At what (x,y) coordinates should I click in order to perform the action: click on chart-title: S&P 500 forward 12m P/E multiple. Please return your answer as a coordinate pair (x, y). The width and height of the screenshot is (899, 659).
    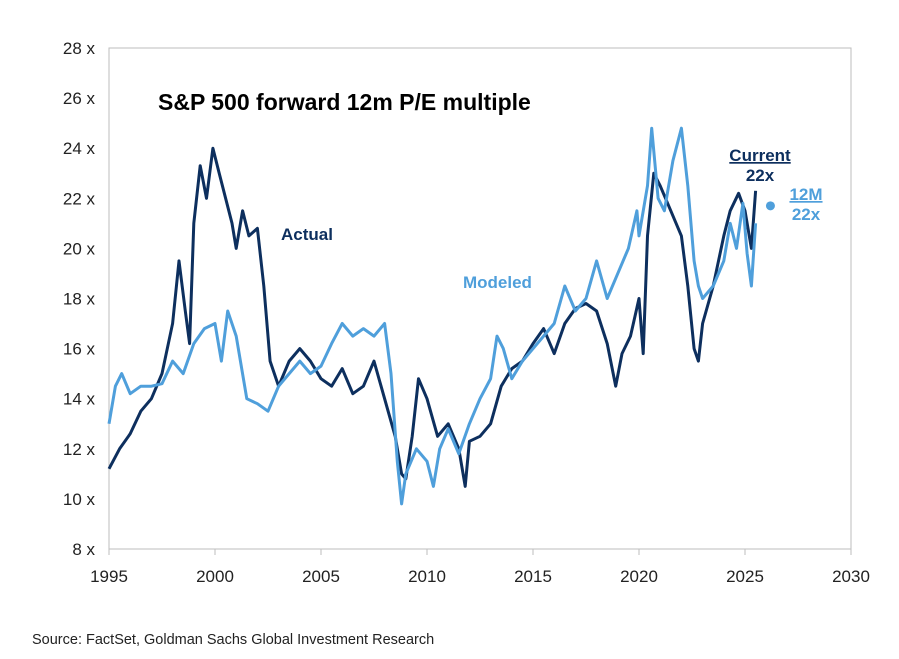
    Looking at the image, I should click on (344, 102).